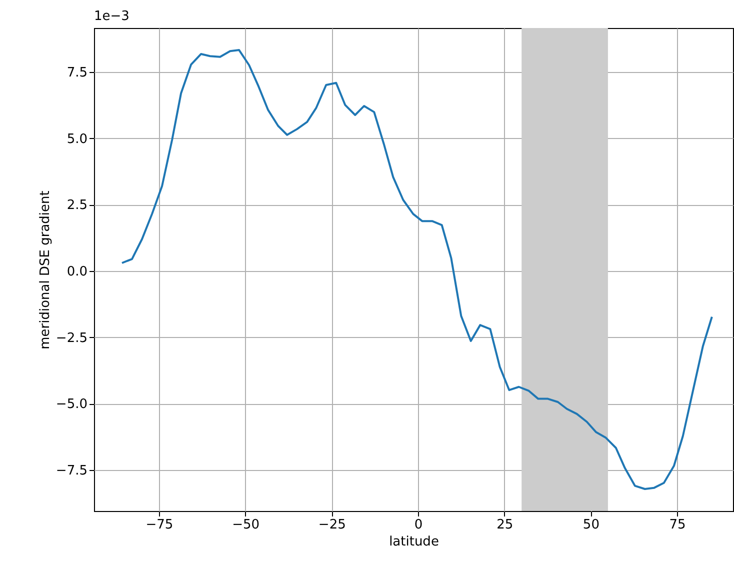  What do you see at coordinates (677, 525) in the screenshot?
I see `x-tick-label: 75` at bounding box center [677, 525].